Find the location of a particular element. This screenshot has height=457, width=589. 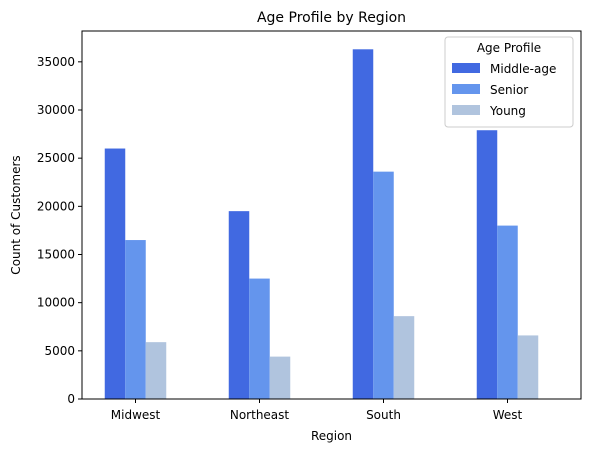

legend: Age Profile Middle-age Senior Young is located at coordinates (509, 82).